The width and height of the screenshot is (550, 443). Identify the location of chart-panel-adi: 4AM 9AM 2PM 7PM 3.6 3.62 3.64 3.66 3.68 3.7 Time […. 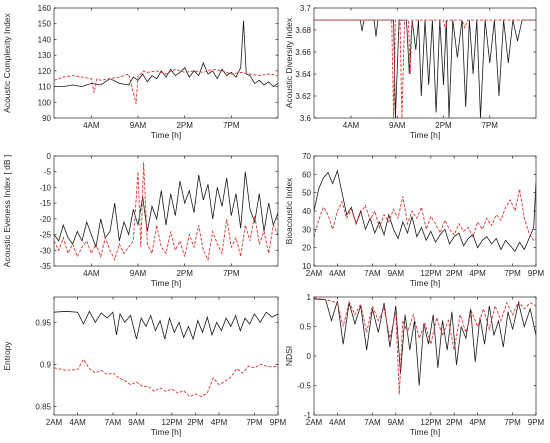
(410, 72).